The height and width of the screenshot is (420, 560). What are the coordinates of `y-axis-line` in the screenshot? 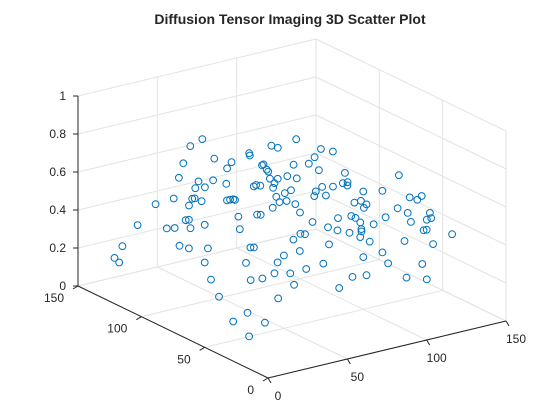 It's located at (173, 332).